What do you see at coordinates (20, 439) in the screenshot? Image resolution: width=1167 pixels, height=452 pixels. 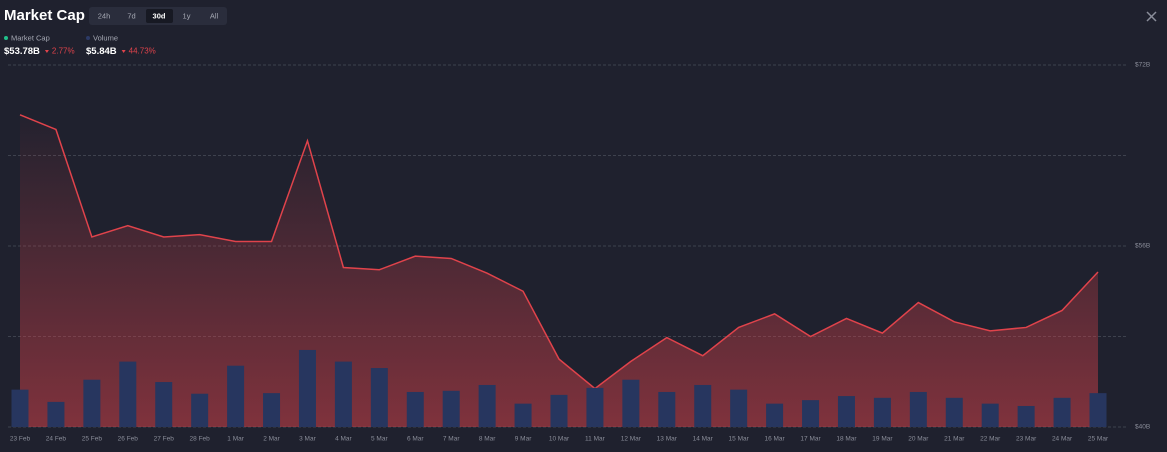 I see `x-tick-label: 23 Feb` at bounding box center [20, 439].